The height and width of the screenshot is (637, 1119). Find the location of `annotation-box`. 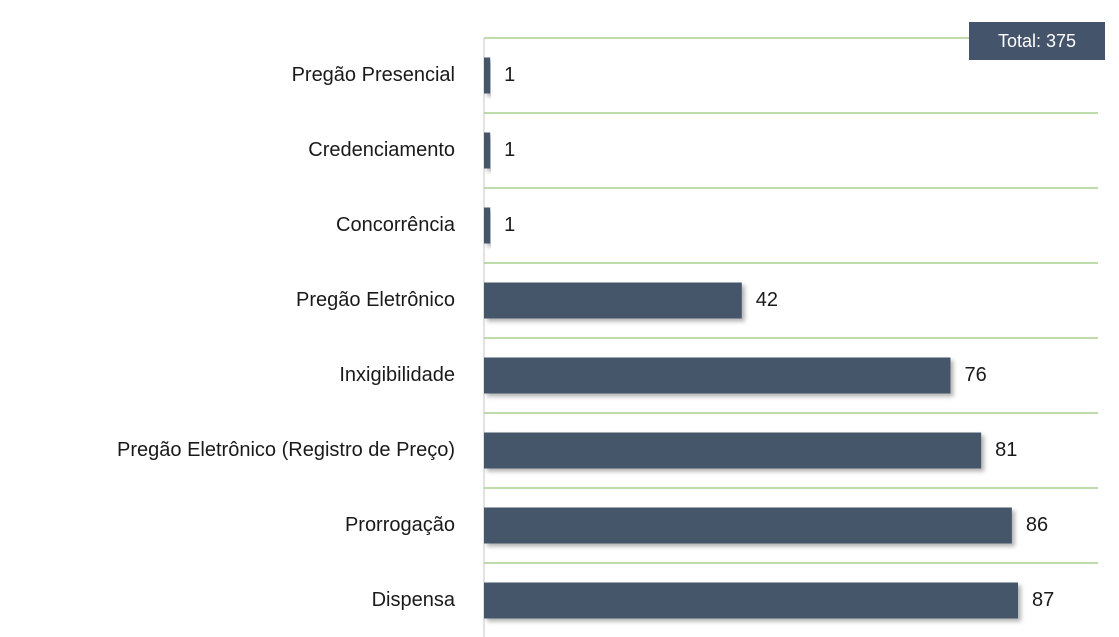

annotation-box is located at coordinates (1037, 41).